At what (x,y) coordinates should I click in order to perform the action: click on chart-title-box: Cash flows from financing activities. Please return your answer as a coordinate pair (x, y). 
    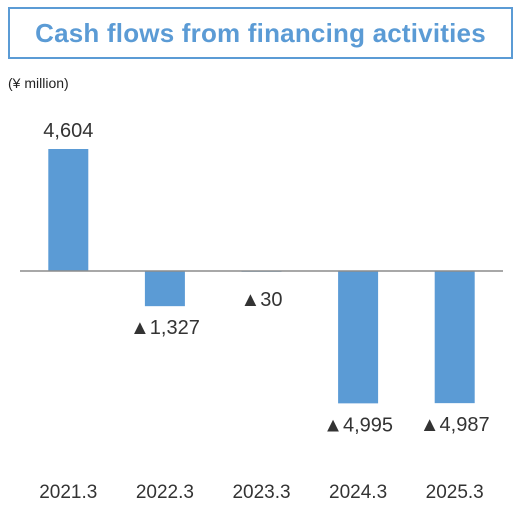
    Looking at the image, I should click on (260, 33).